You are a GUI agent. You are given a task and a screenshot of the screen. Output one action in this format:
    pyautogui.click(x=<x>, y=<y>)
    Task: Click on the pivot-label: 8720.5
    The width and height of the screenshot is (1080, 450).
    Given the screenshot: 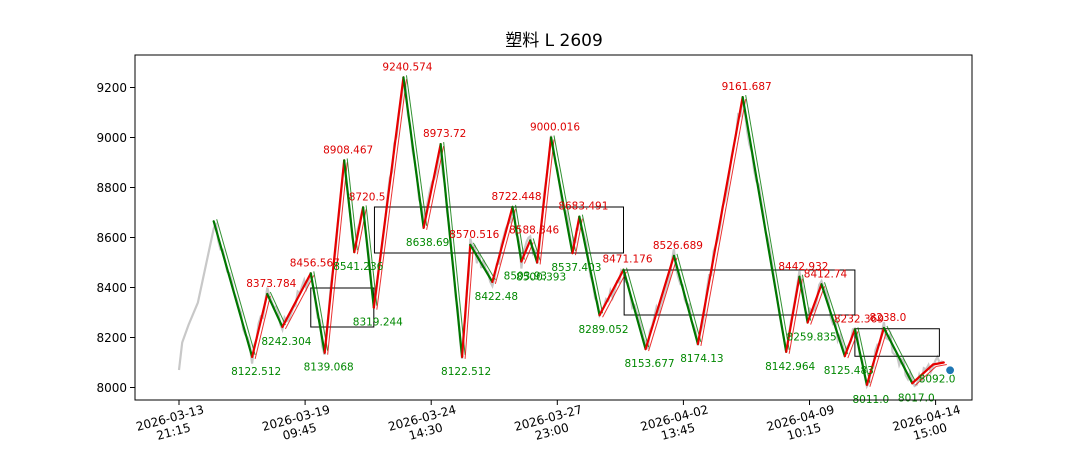 What is the action you would take?
    pyautogui.click(x=367, y=197)
    